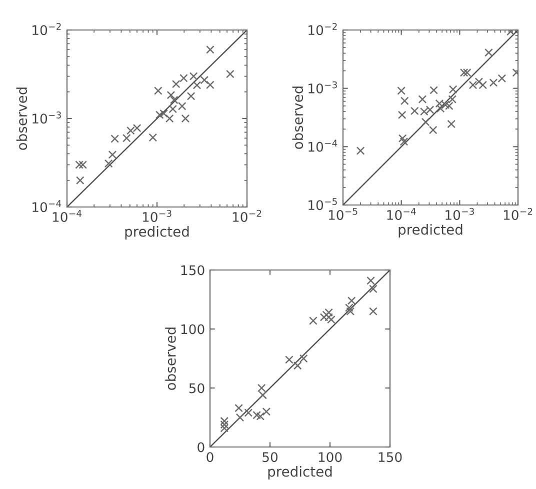 The image size is (536, 489). What do you see at coordinates (192, 329) in the screenshot?
I see `y-tick-label: 100` at bounding box center [192, 329].